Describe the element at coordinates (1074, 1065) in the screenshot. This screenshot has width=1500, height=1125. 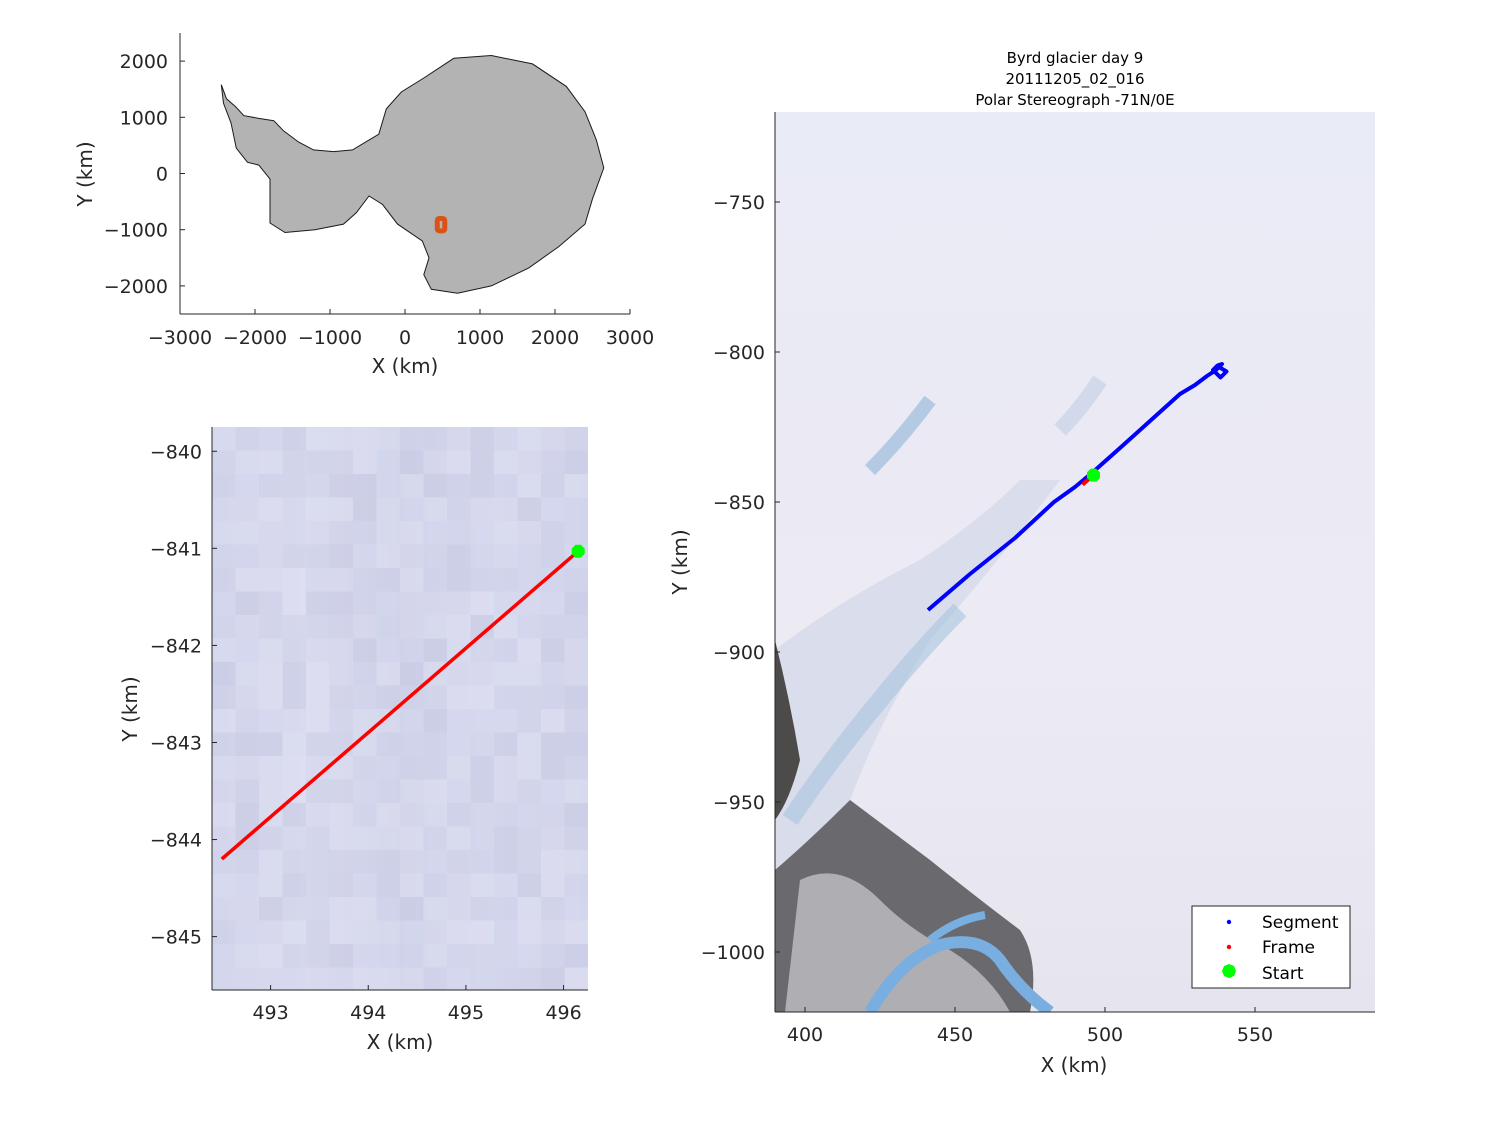
I see `segment-x-axis-label: X (km)` at that location.